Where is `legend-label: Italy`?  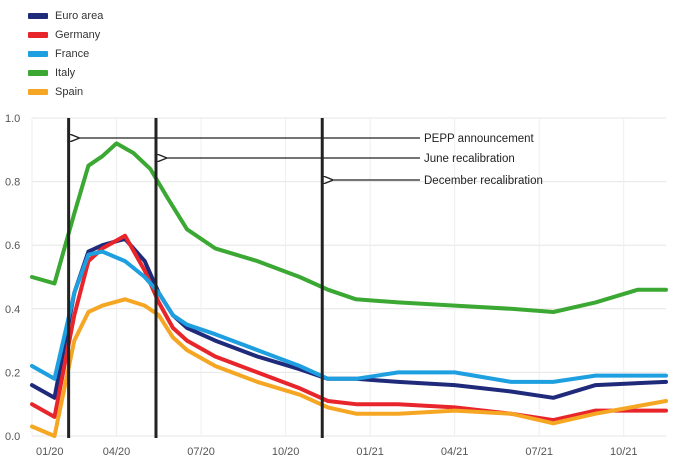
legend-label: Italy is located at coordinates (65, 72).